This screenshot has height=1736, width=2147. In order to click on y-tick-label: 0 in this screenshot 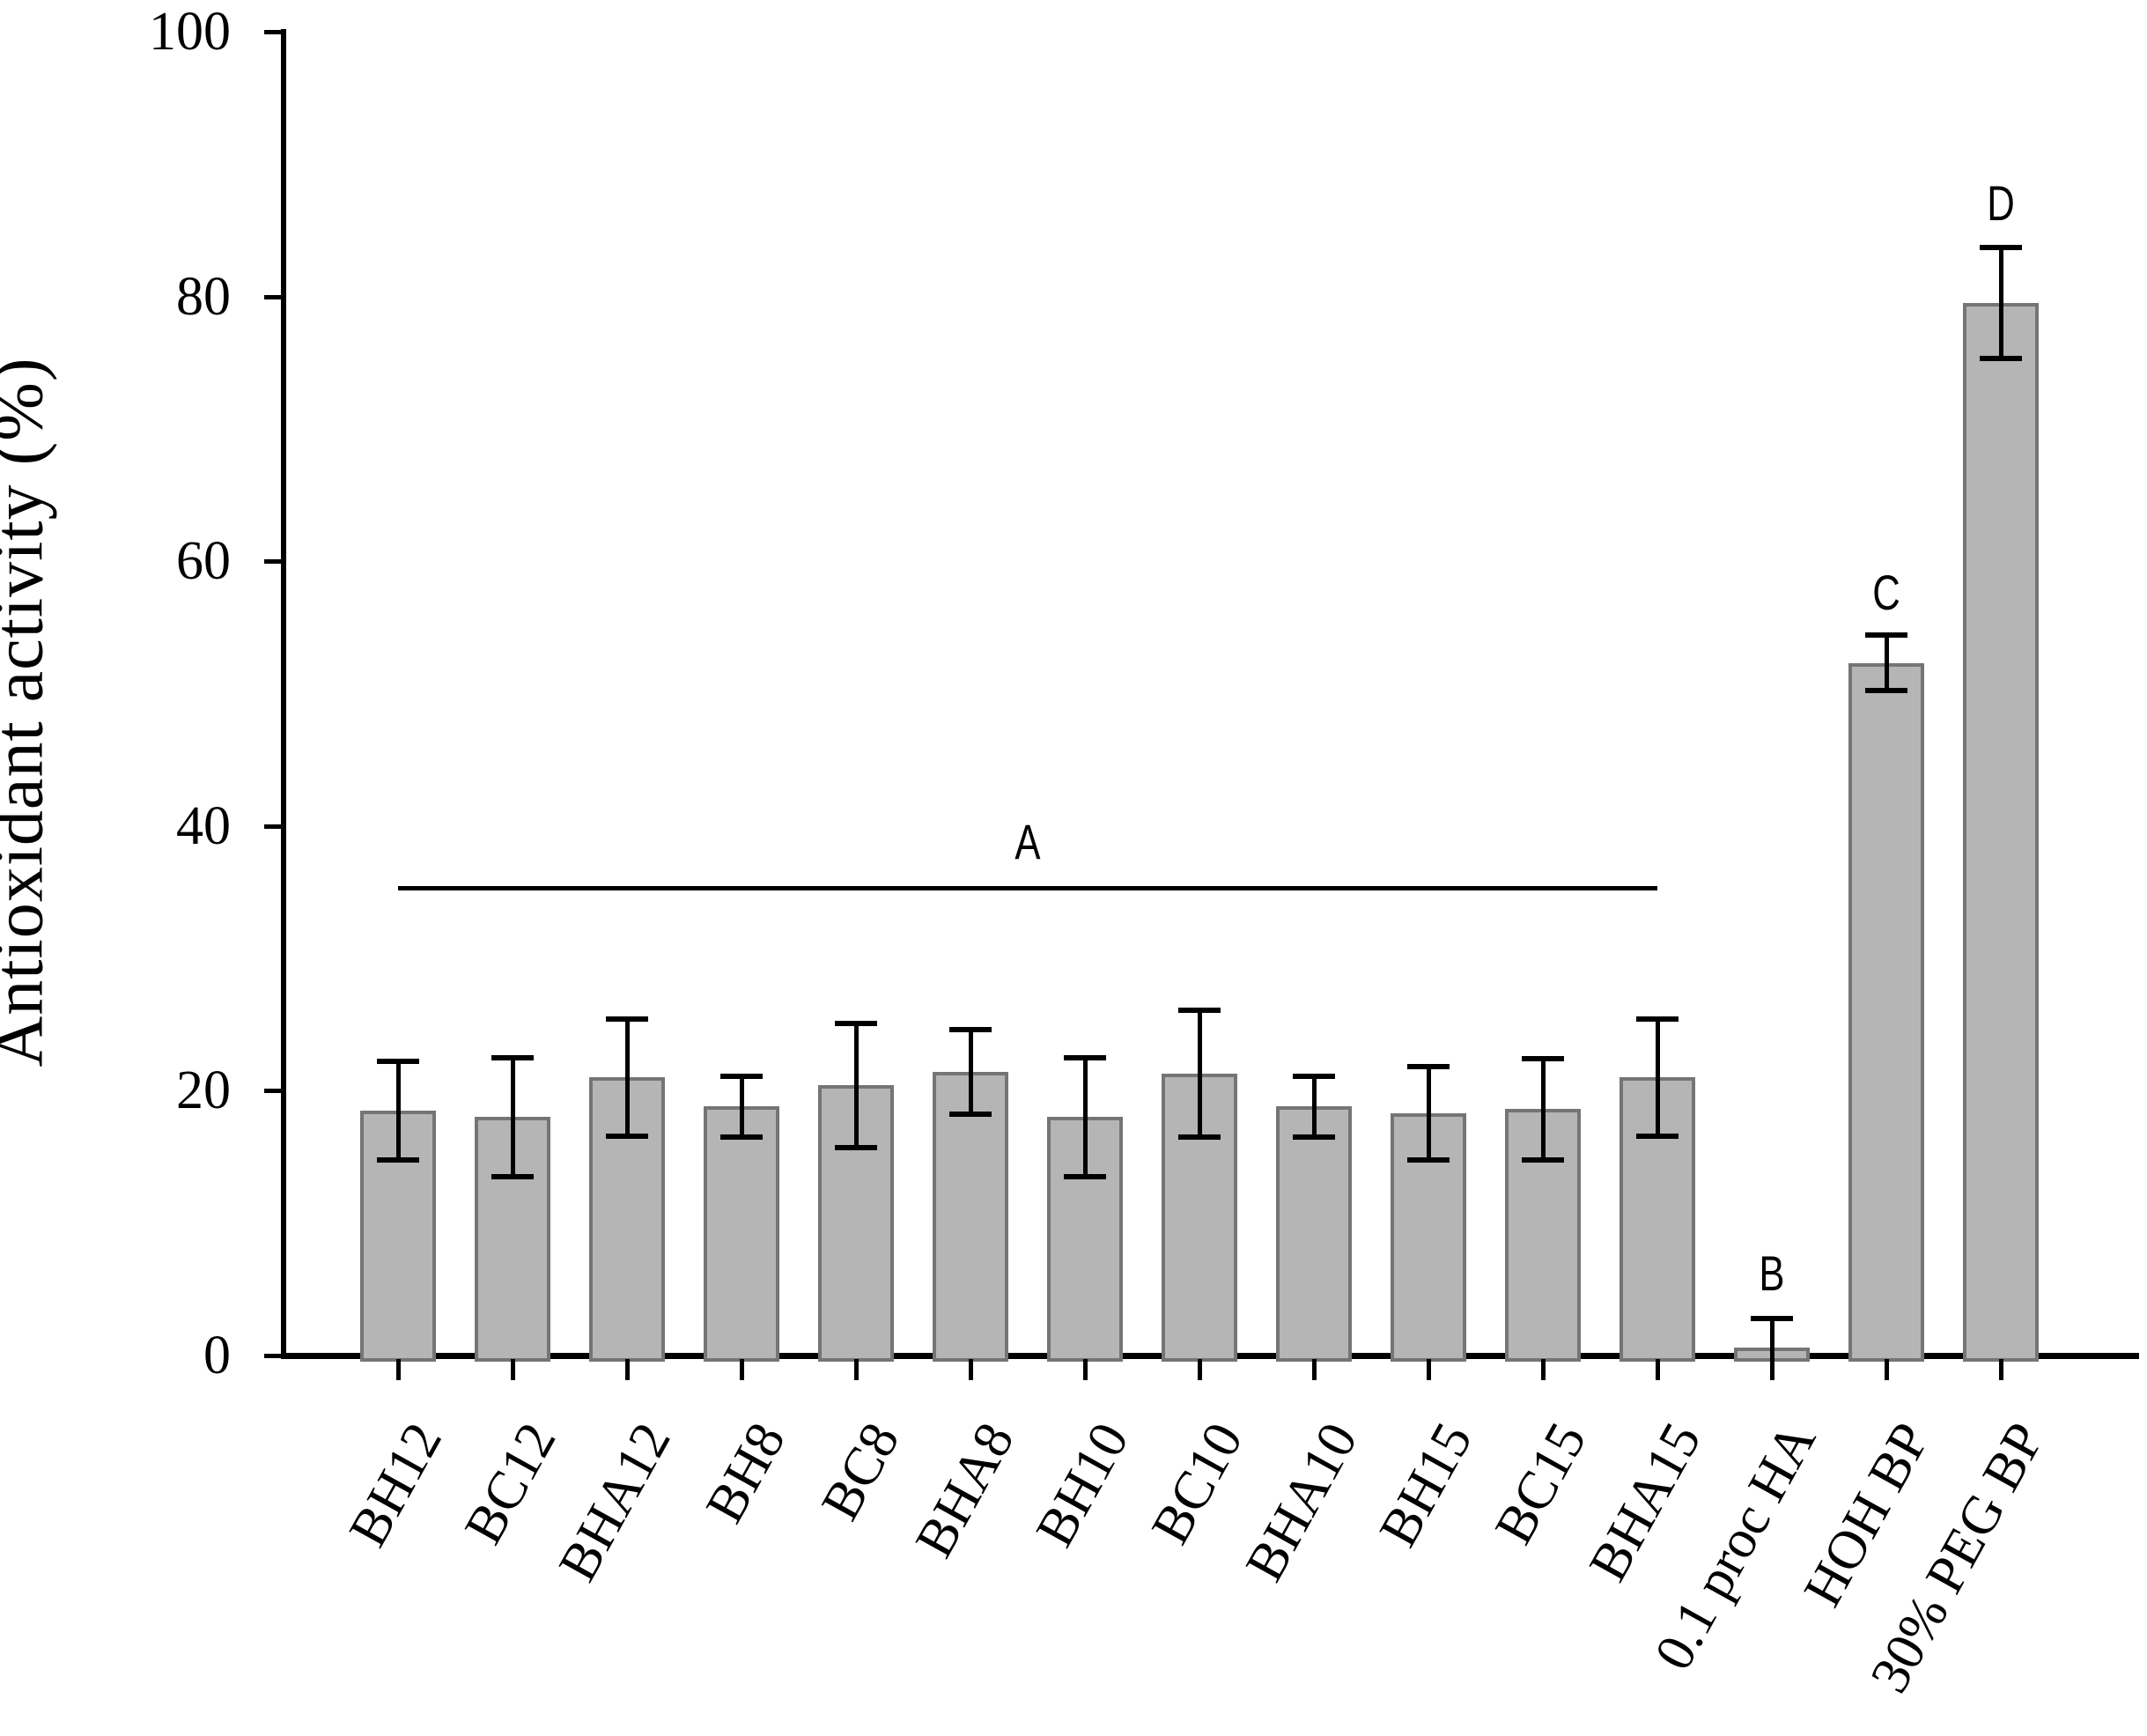, I will do `click(217, 1355)`.